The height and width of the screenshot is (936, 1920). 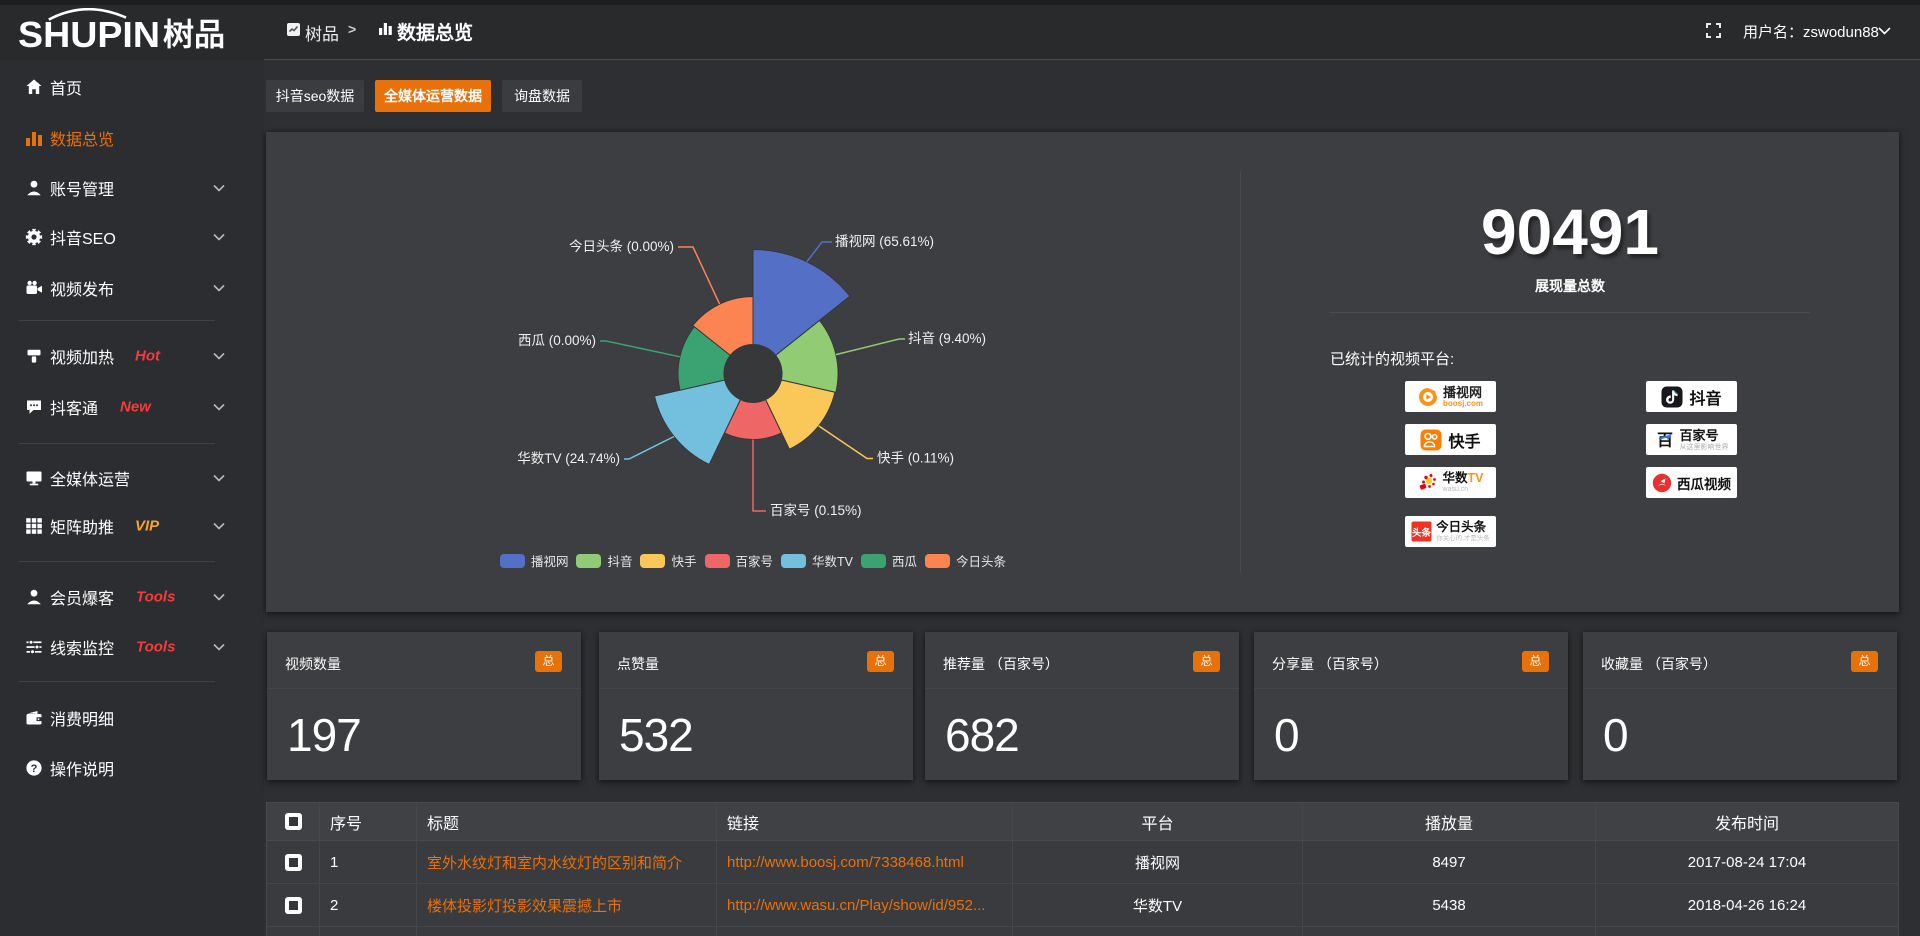 What do you see at coordinates (884, 241) in the screenshot?
I see `svg-text: 播视网 (65.61%)` at bounding box center [884, 241].